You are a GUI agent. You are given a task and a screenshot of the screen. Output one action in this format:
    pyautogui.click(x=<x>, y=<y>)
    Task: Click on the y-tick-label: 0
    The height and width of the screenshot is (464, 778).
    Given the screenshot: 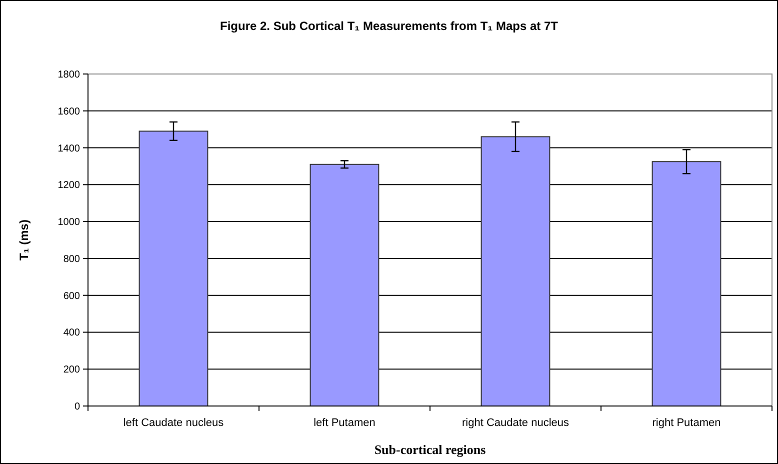 What is the action you would take?
    pyautogui.click(x=77, y=407)
    